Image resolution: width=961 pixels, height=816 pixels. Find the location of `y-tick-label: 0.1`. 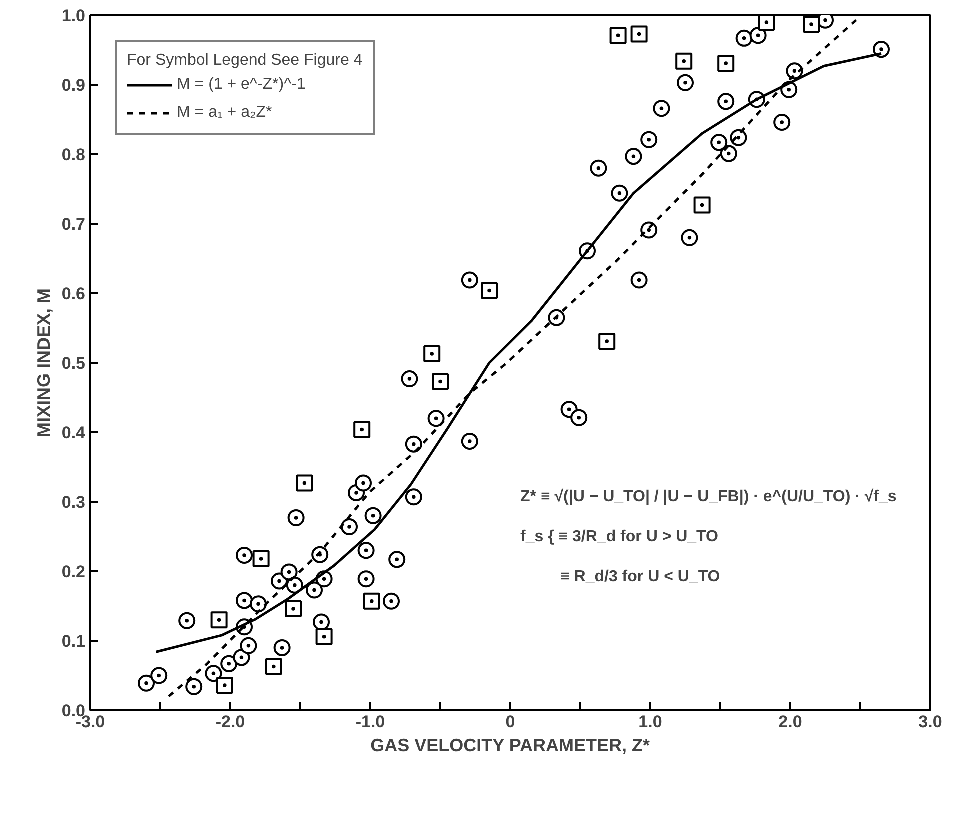

y-tick-label: 0.1 is located at coordinates (74, 641).